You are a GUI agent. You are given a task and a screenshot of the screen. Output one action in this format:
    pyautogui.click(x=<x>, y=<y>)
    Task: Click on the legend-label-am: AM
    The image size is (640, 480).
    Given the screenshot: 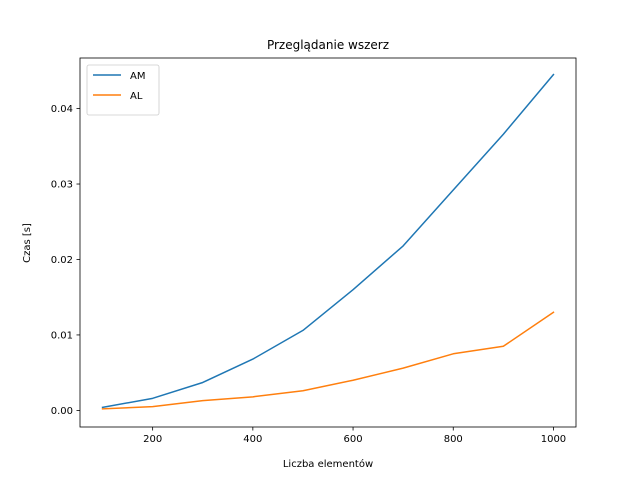 What is the action you would take?
    pyautogui.click(x=137, y=76)
    